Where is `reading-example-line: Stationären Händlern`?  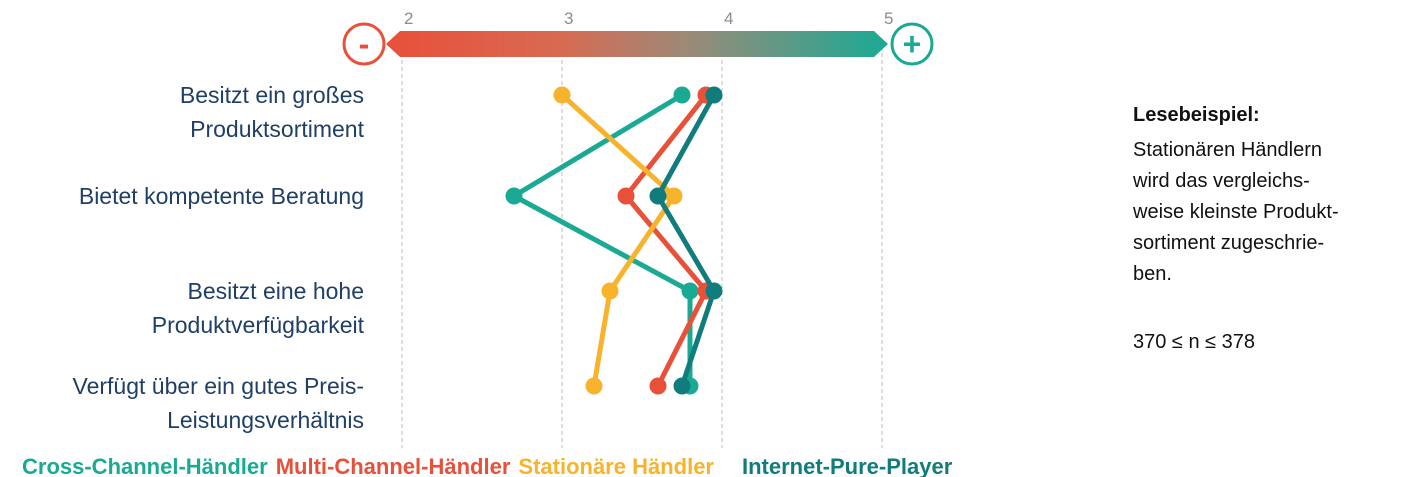 reading-example-line: Stationären Händlern is located at coordinates (1228, 150).